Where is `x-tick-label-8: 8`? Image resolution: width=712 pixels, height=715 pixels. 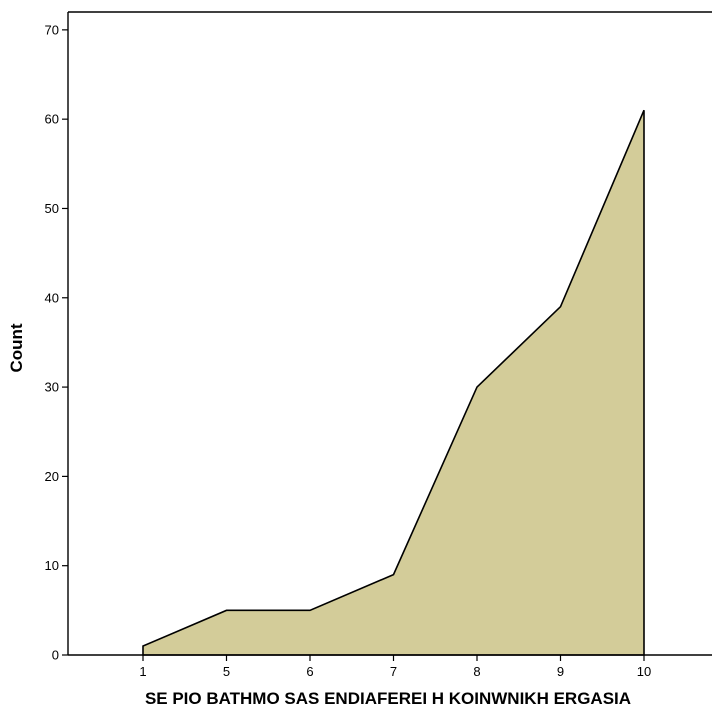 x-tick-label-8: 8 is located at coordinates (476, 671).